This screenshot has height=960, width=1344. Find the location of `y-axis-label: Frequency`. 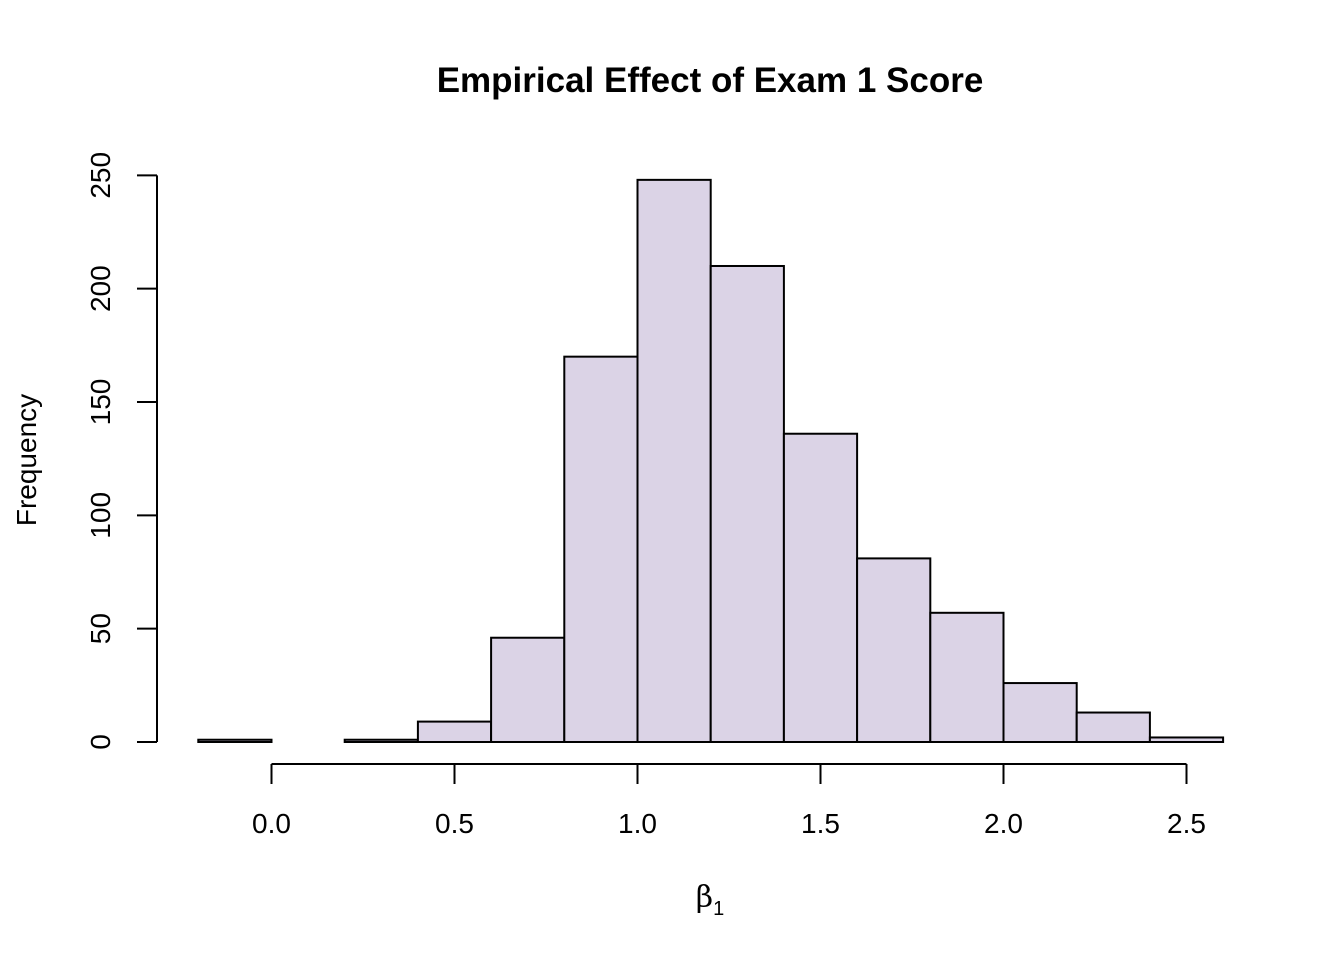

y-axis-label: Frequency is located at coordinates (26, 460).